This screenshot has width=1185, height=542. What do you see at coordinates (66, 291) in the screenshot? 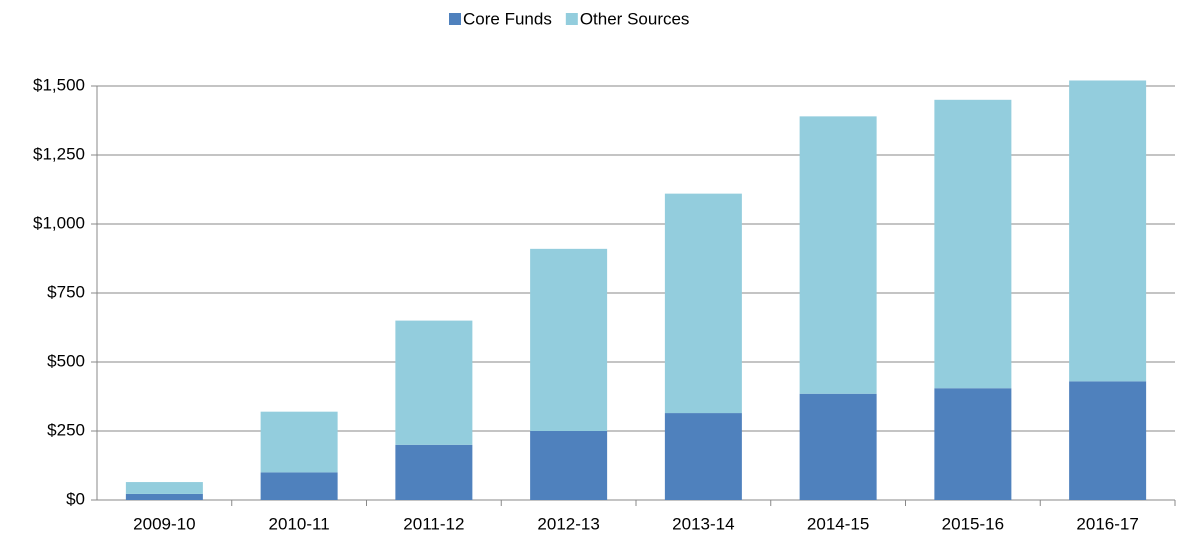
I see `y-tick-label: $750` at bounding box center [66, 291].